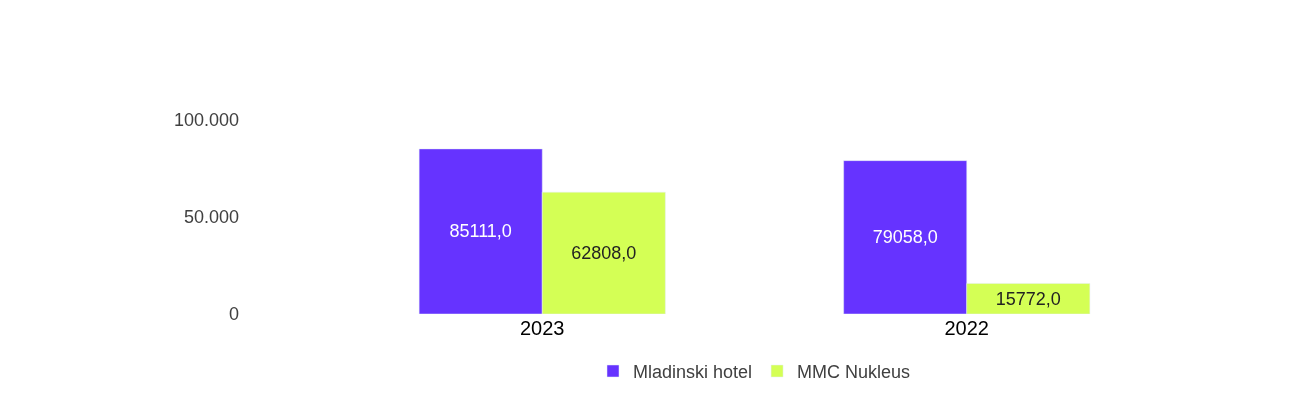 The width and height of the screenshot is (1289, 402). I want to click on x-tick-label: 2022, so click(966, 328).